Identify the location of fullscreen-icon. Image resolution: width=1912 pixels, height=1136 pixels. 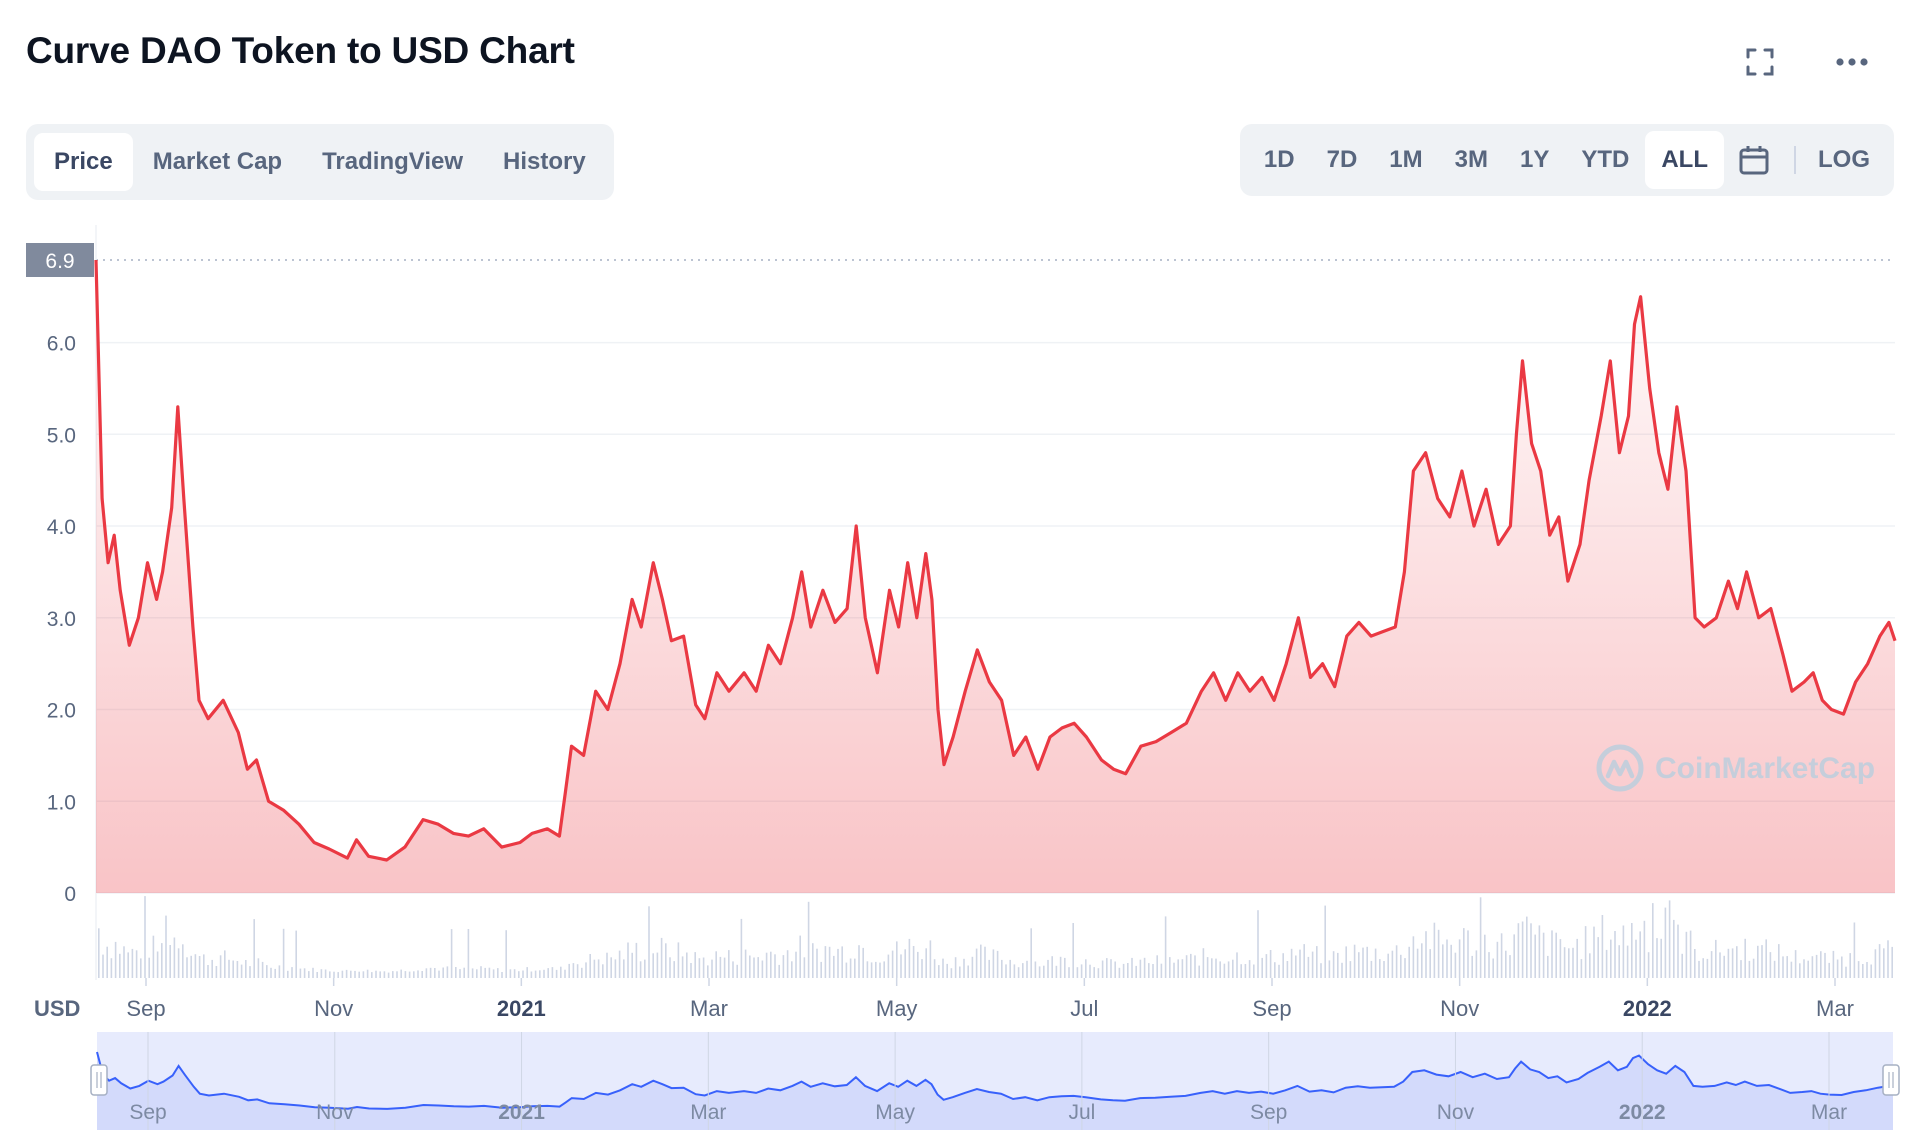
(1760, 62).